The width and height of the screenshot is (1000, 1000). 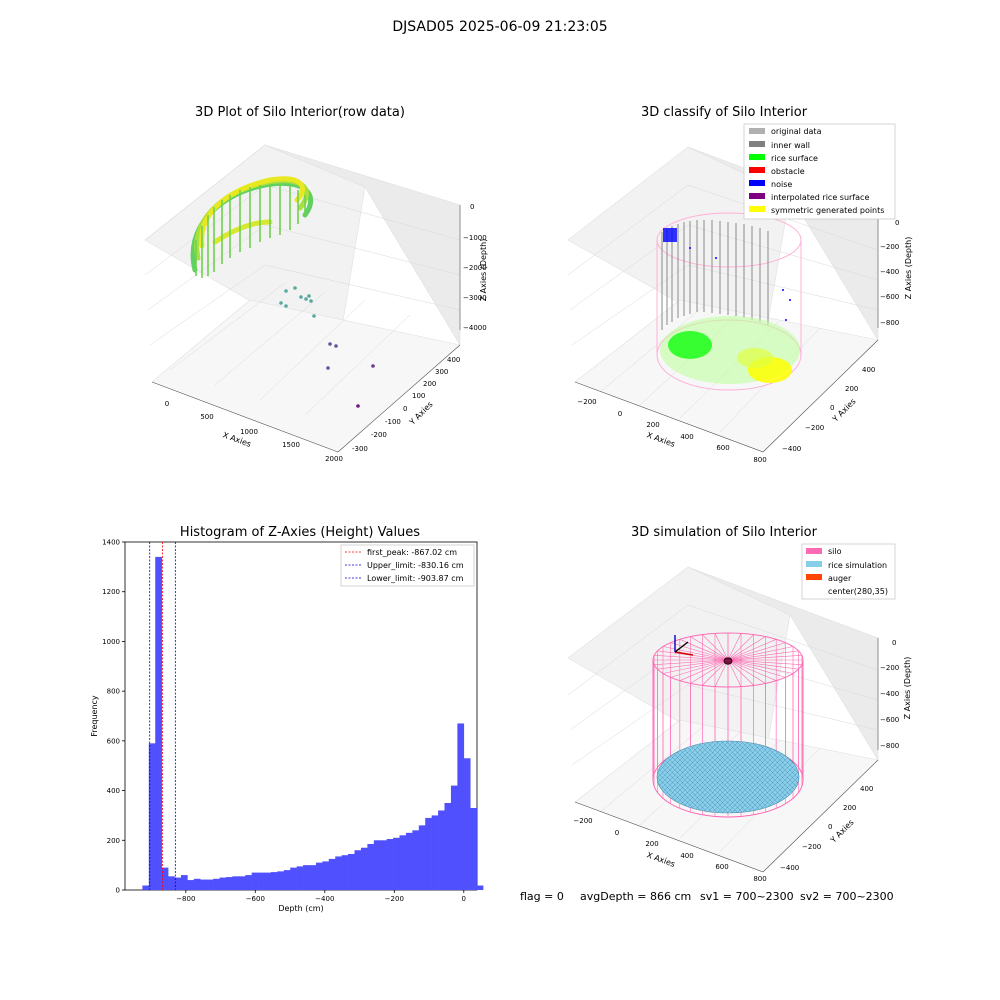 I want to click on raw-data-ring, so click(x=252, y=227).